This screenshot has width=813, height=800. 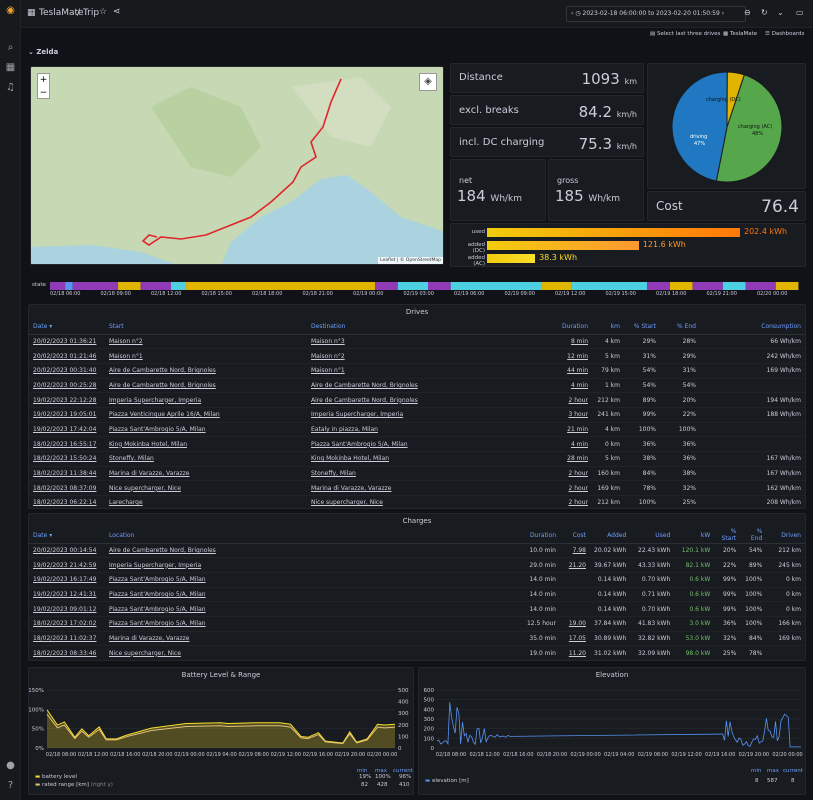 What do you see at coordinates (429, 459) in the screenshot?
I see `drives-cell: King Mokinba Hotel, Milan` at bounding box center [429, 459].